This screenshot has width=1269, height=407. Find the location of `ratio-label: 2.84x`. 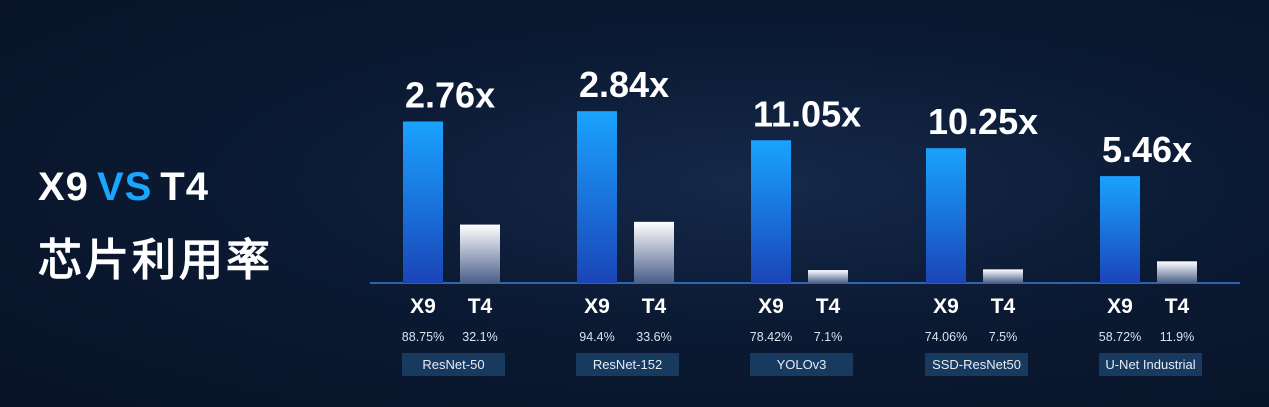

ratio-label: 2.84x is located at coordinates (624, 84).